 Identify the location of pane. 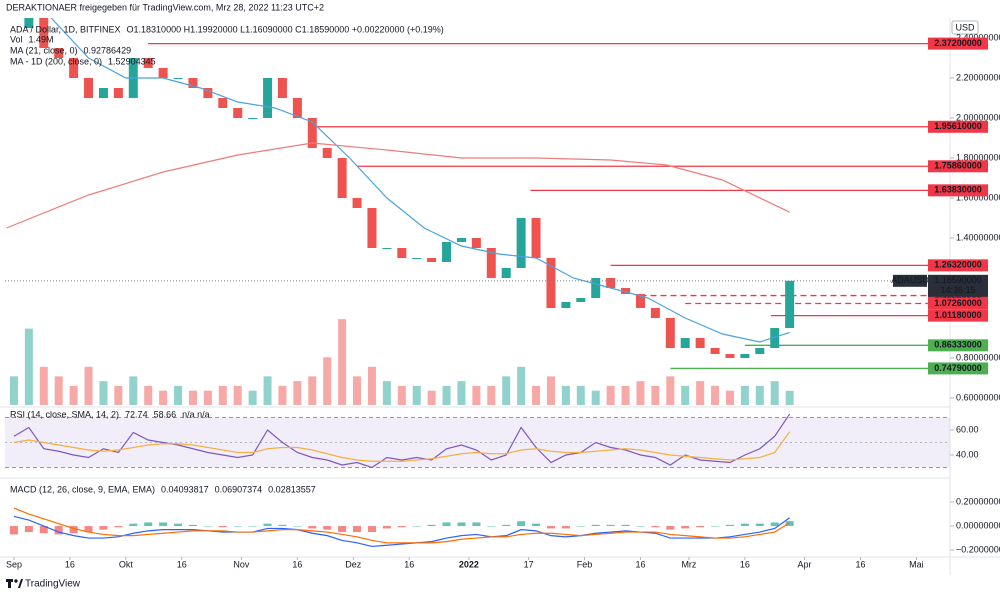
(477, 441).